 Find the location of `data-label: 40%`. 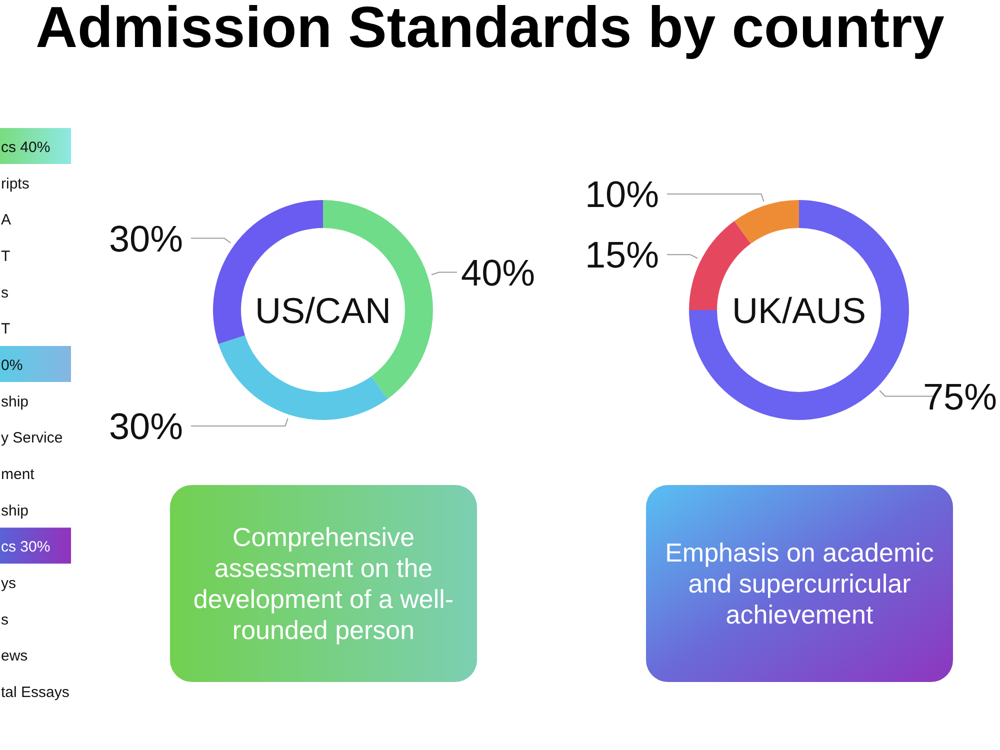

data-label: 40% is located at coordinates (498, 273).